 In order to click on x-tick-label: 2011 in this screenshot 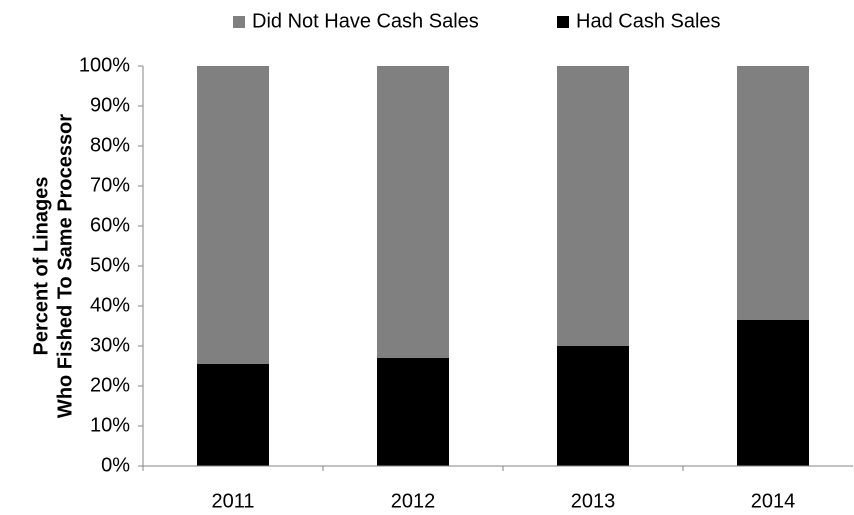, I will do `click(232, 501)`.